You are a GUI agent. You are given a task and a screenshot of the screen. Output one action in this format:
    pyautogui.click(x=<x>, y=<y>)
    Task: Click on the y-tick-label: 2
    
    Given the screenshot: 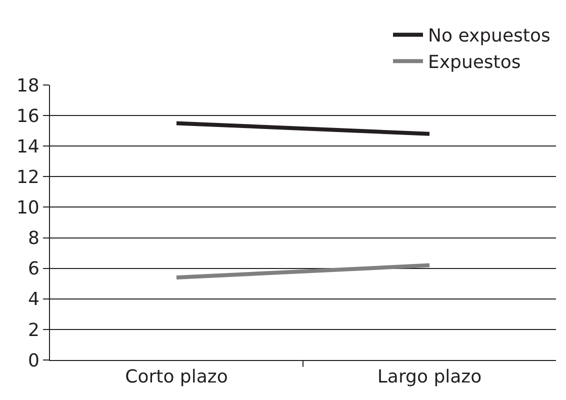 What is the action you would take?
    pyautogui.click(x=34, y=330)
    